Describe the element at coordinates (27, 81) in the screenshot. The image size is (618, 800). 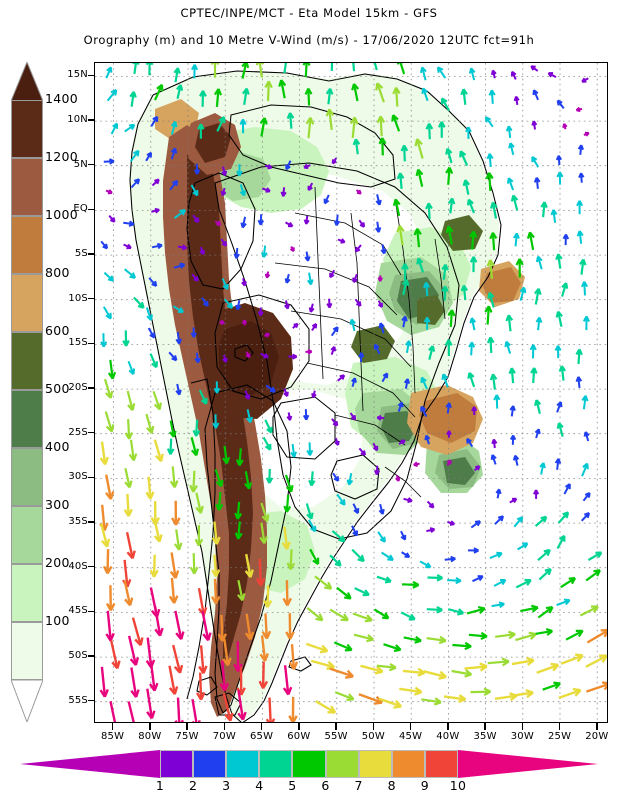
I see `orography-colorbar-top-arrow` at that location.